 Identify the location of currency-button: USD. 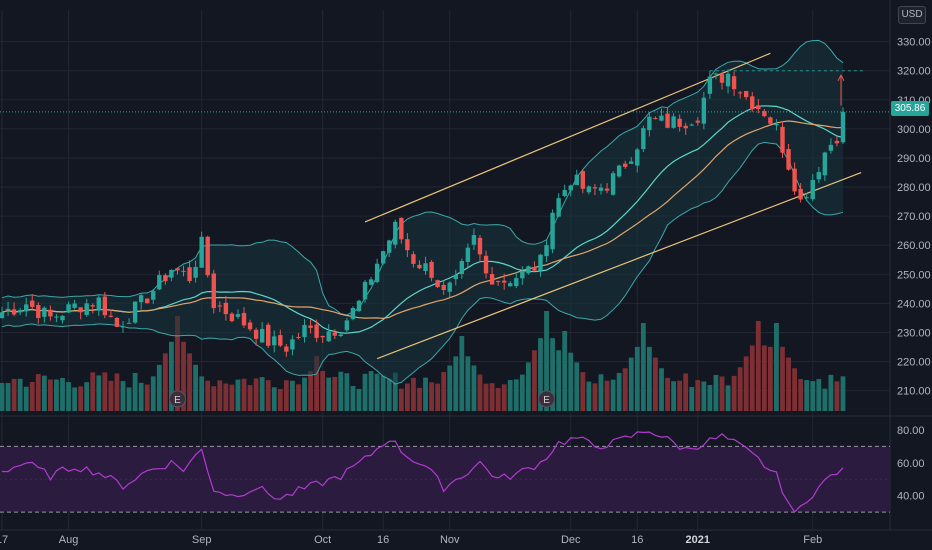
(912, 15).